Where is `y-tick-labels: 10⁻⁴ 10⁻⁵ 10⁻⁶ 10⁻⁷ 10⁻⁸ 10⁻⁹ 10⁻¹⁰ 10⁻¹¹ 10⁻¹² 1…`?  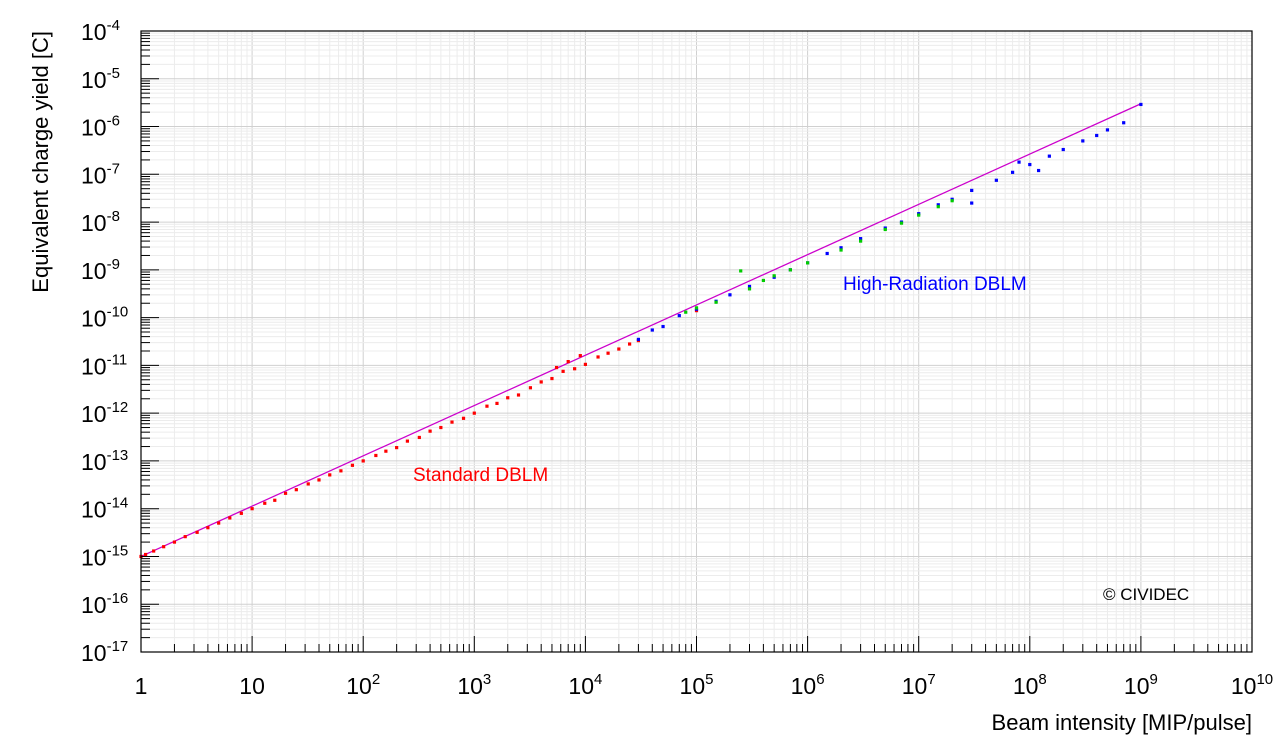
y-tick-labels: 10⁻⁴ 10⁻⁵ 10⁻⁶ 10⁻⁷ 10⁻⁸ 10⁻⁹ 10⁻¹⁰ 10⁻¹¹ 10⁻¹² 1… is located at coordinates (104, 341).